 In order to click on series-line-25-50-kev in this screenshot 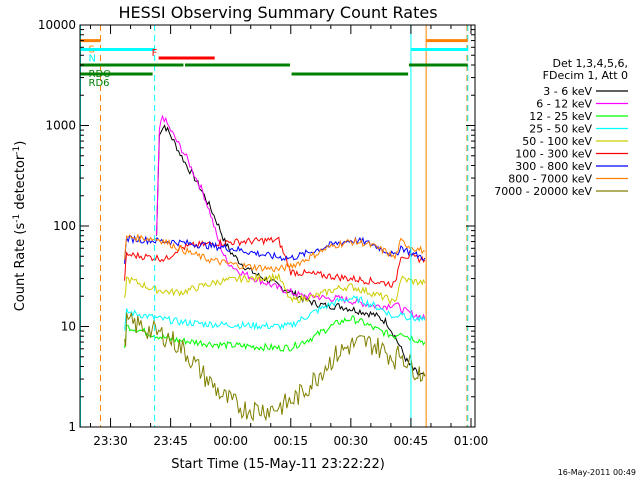, I will do `click(275, 313)`.